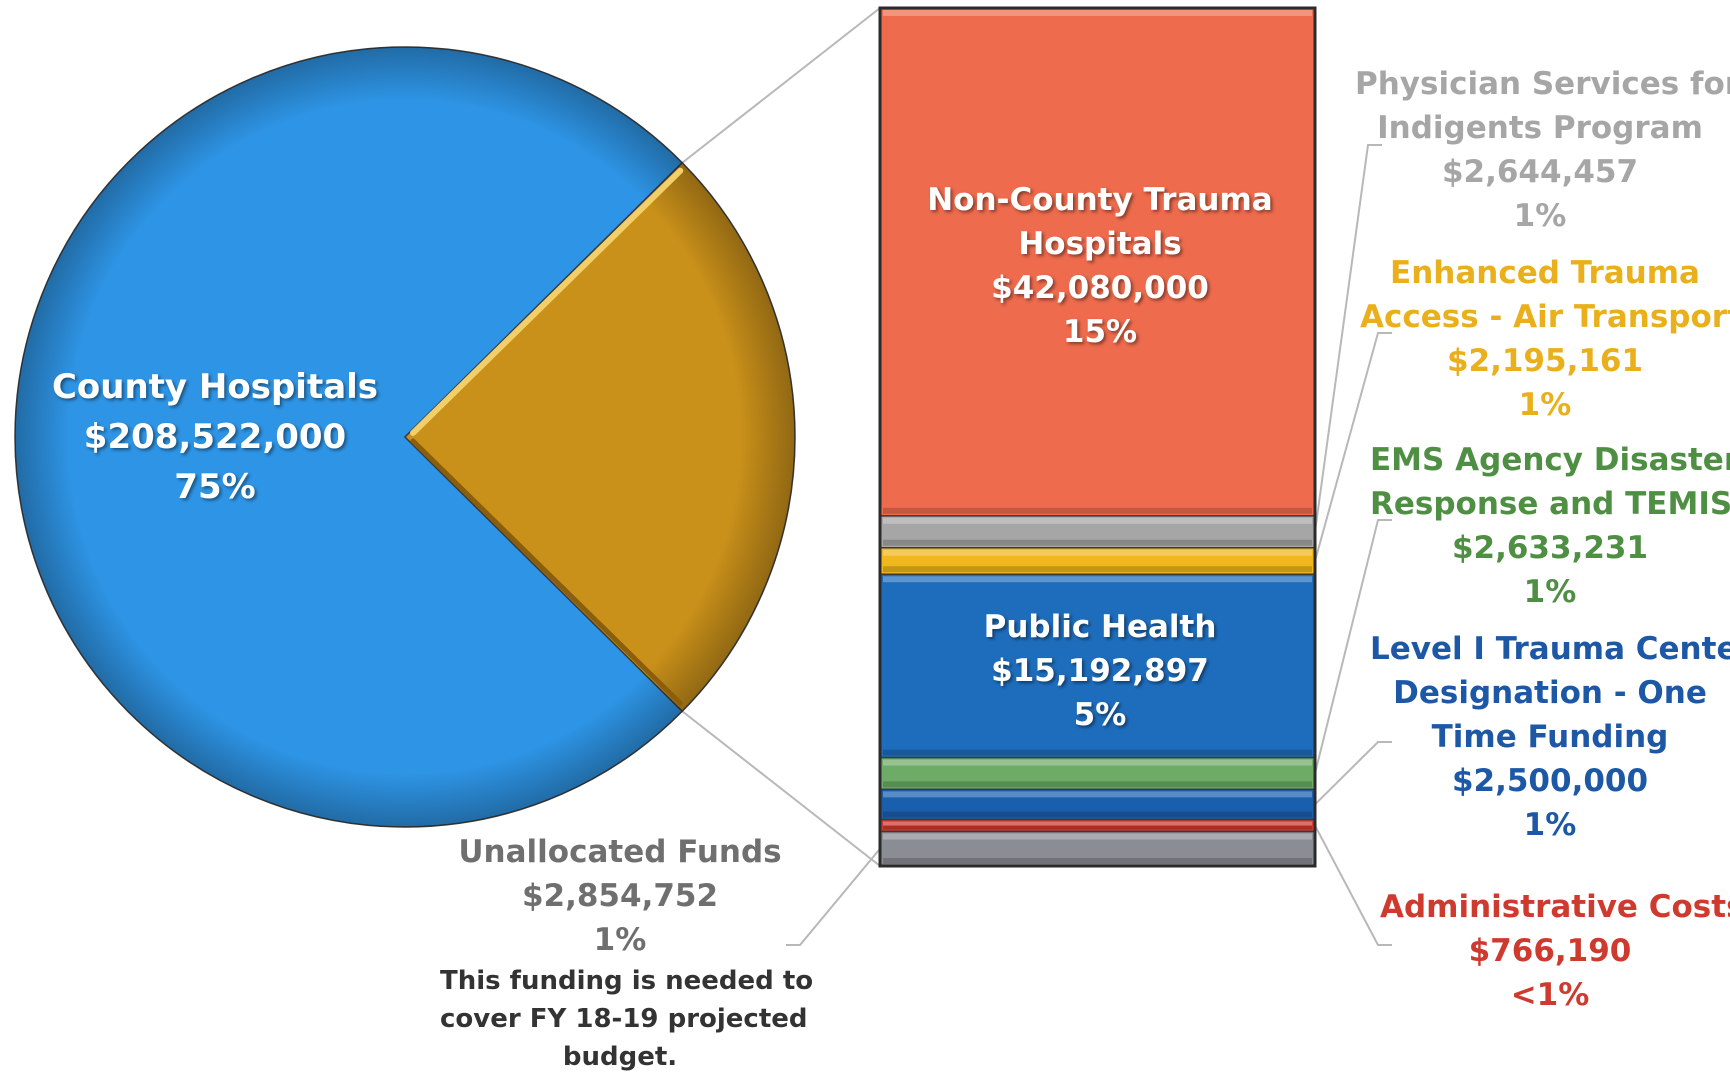 This screenshot has width=1730, height=1076. I want to click on label-public-health-percent: 5%, so click(1100, 715).